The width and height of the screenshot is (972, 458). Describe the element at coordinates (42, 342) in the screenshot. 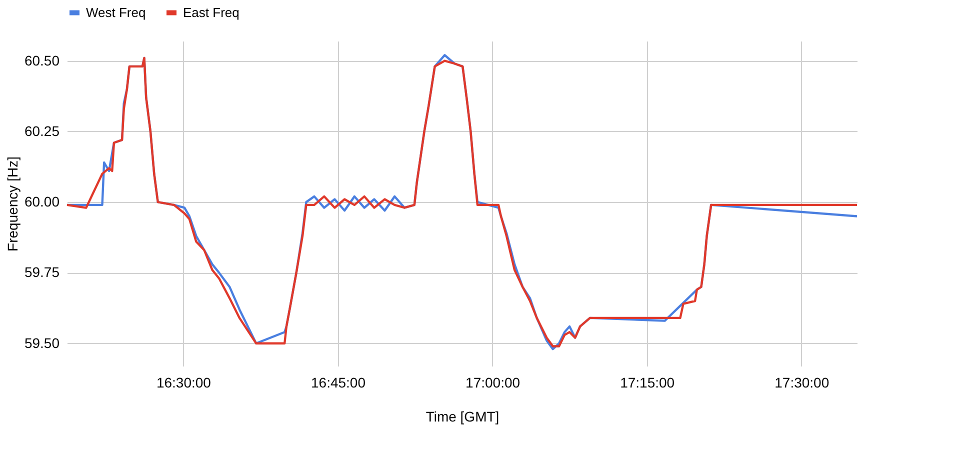

I see `y-tick-label: 59.50` at that location.